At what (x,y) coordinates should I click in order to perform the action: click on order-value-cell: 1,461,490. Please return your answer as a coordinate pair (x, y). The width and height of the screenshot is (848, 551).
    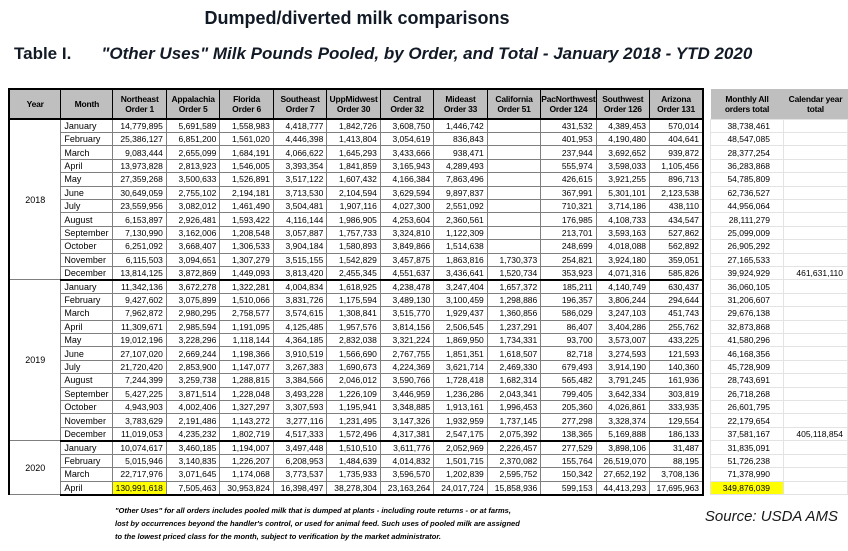
    Looking at the image, I should click on (246, 206).